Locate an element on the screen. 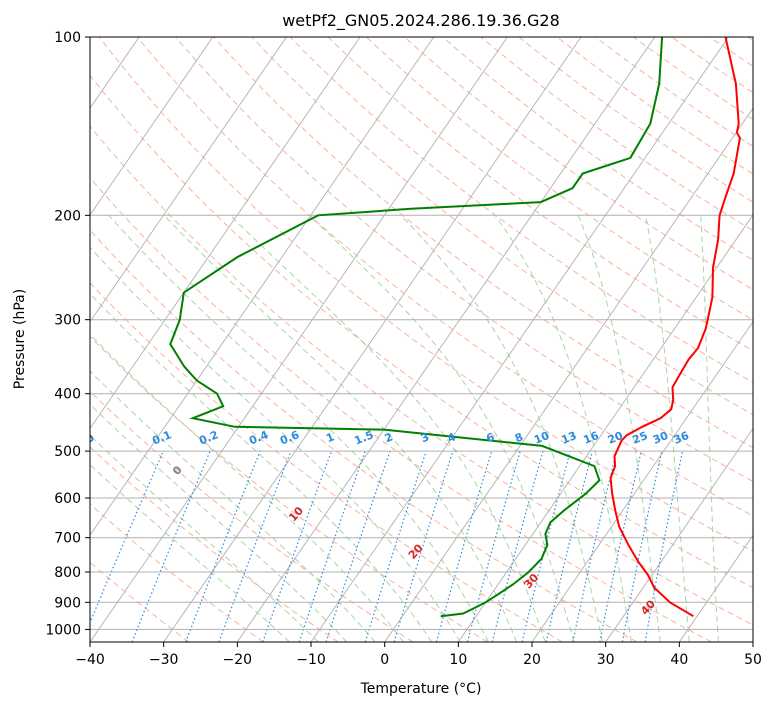 The width and height of the screenshot is (775, 708). y-tick-label: 700 is located at coordinates (67, 539).